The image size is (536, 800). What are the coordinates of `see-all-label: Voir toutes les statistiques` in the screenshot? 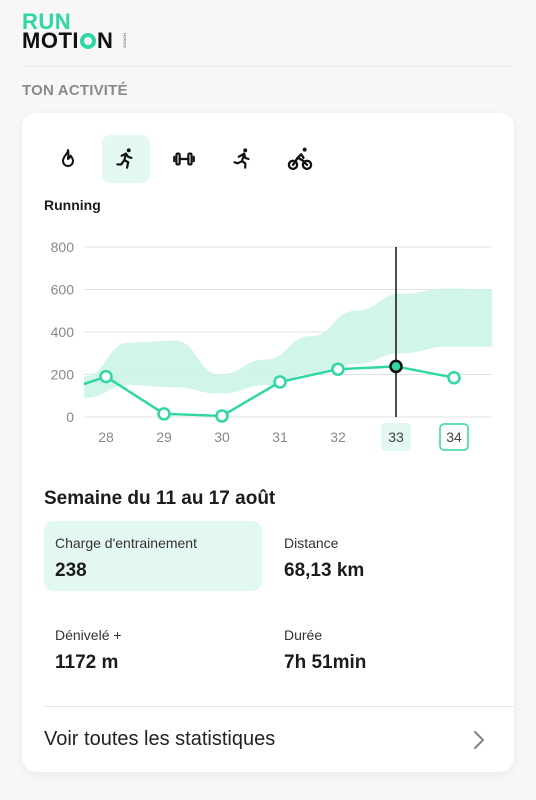 It's located at (160, 739).